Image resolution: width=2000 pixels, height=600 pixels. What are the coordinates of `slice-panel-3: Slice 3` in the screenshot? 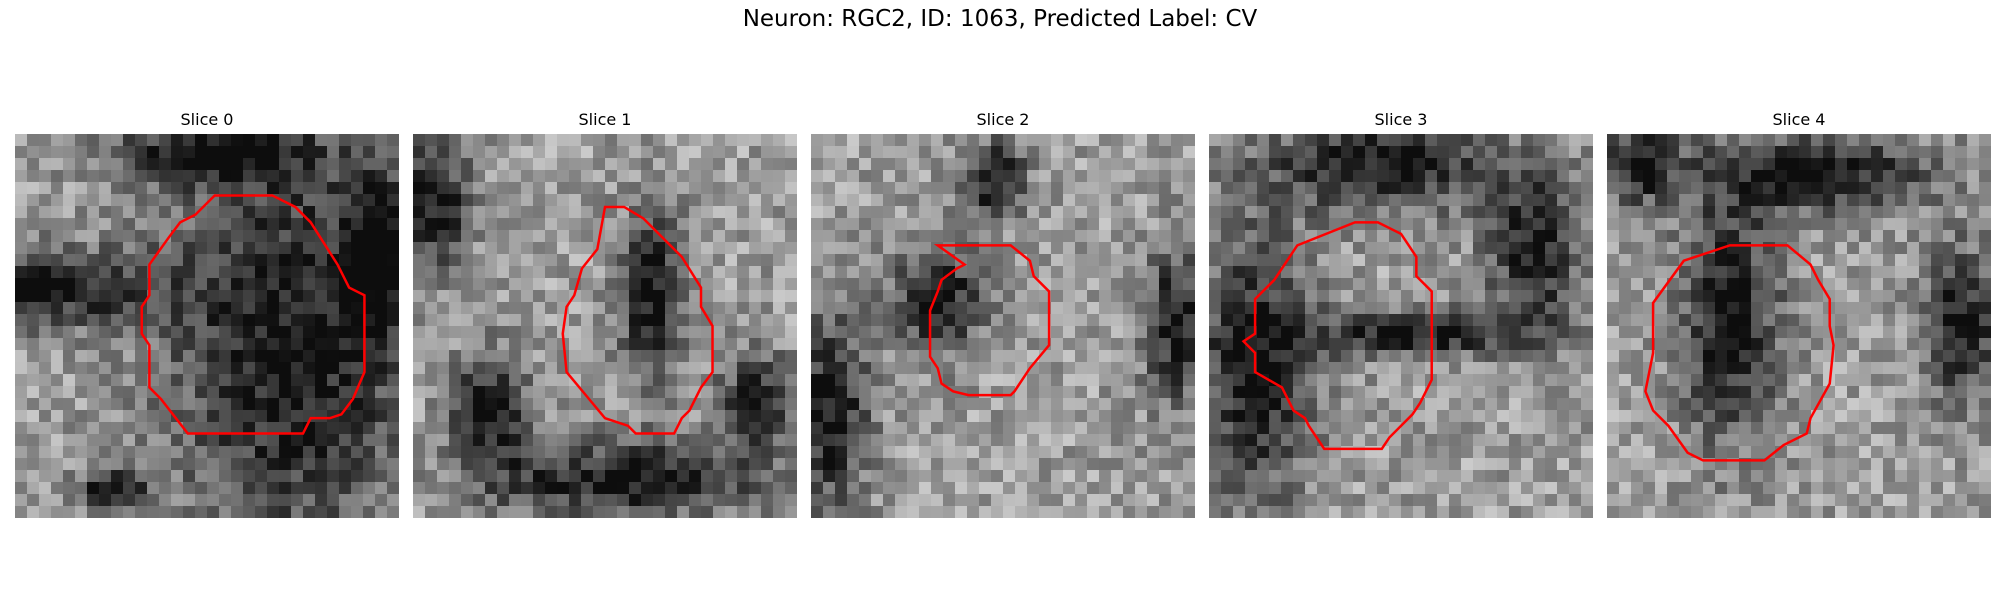 It's located at (1401, 314).